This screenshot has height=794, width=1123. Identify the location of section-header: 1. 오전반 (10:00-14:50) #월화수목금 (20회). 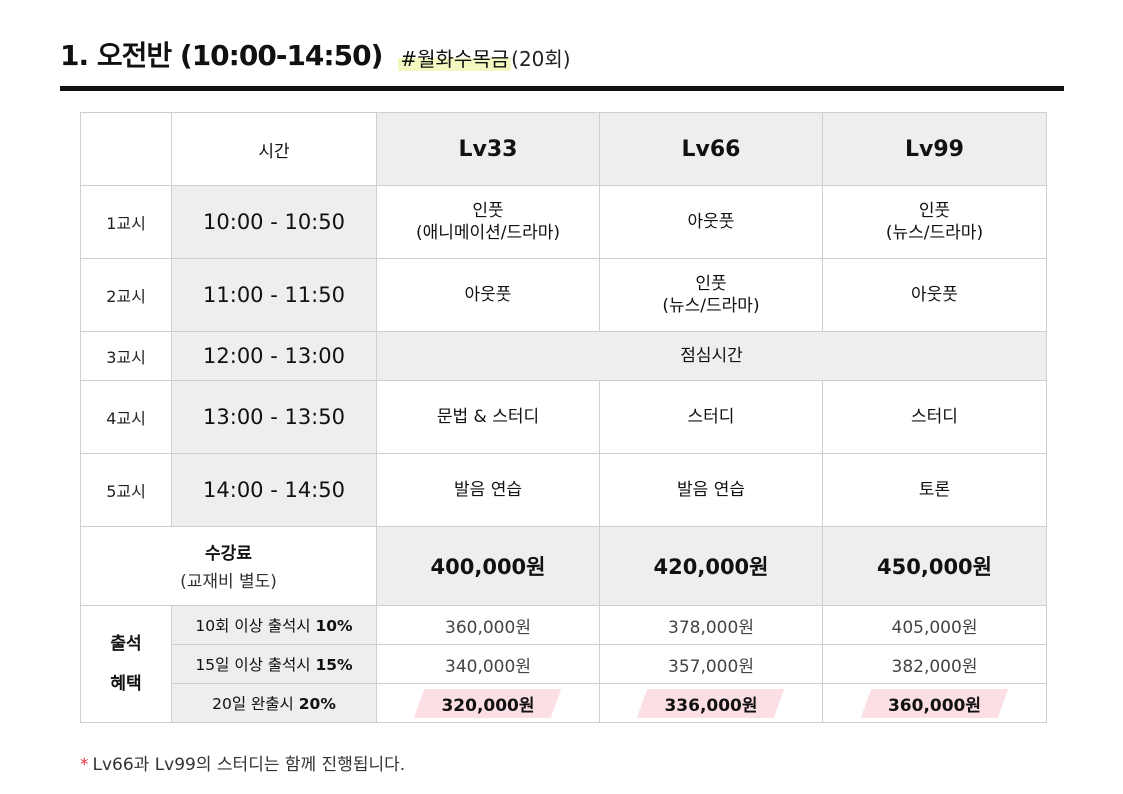
(315, 52).